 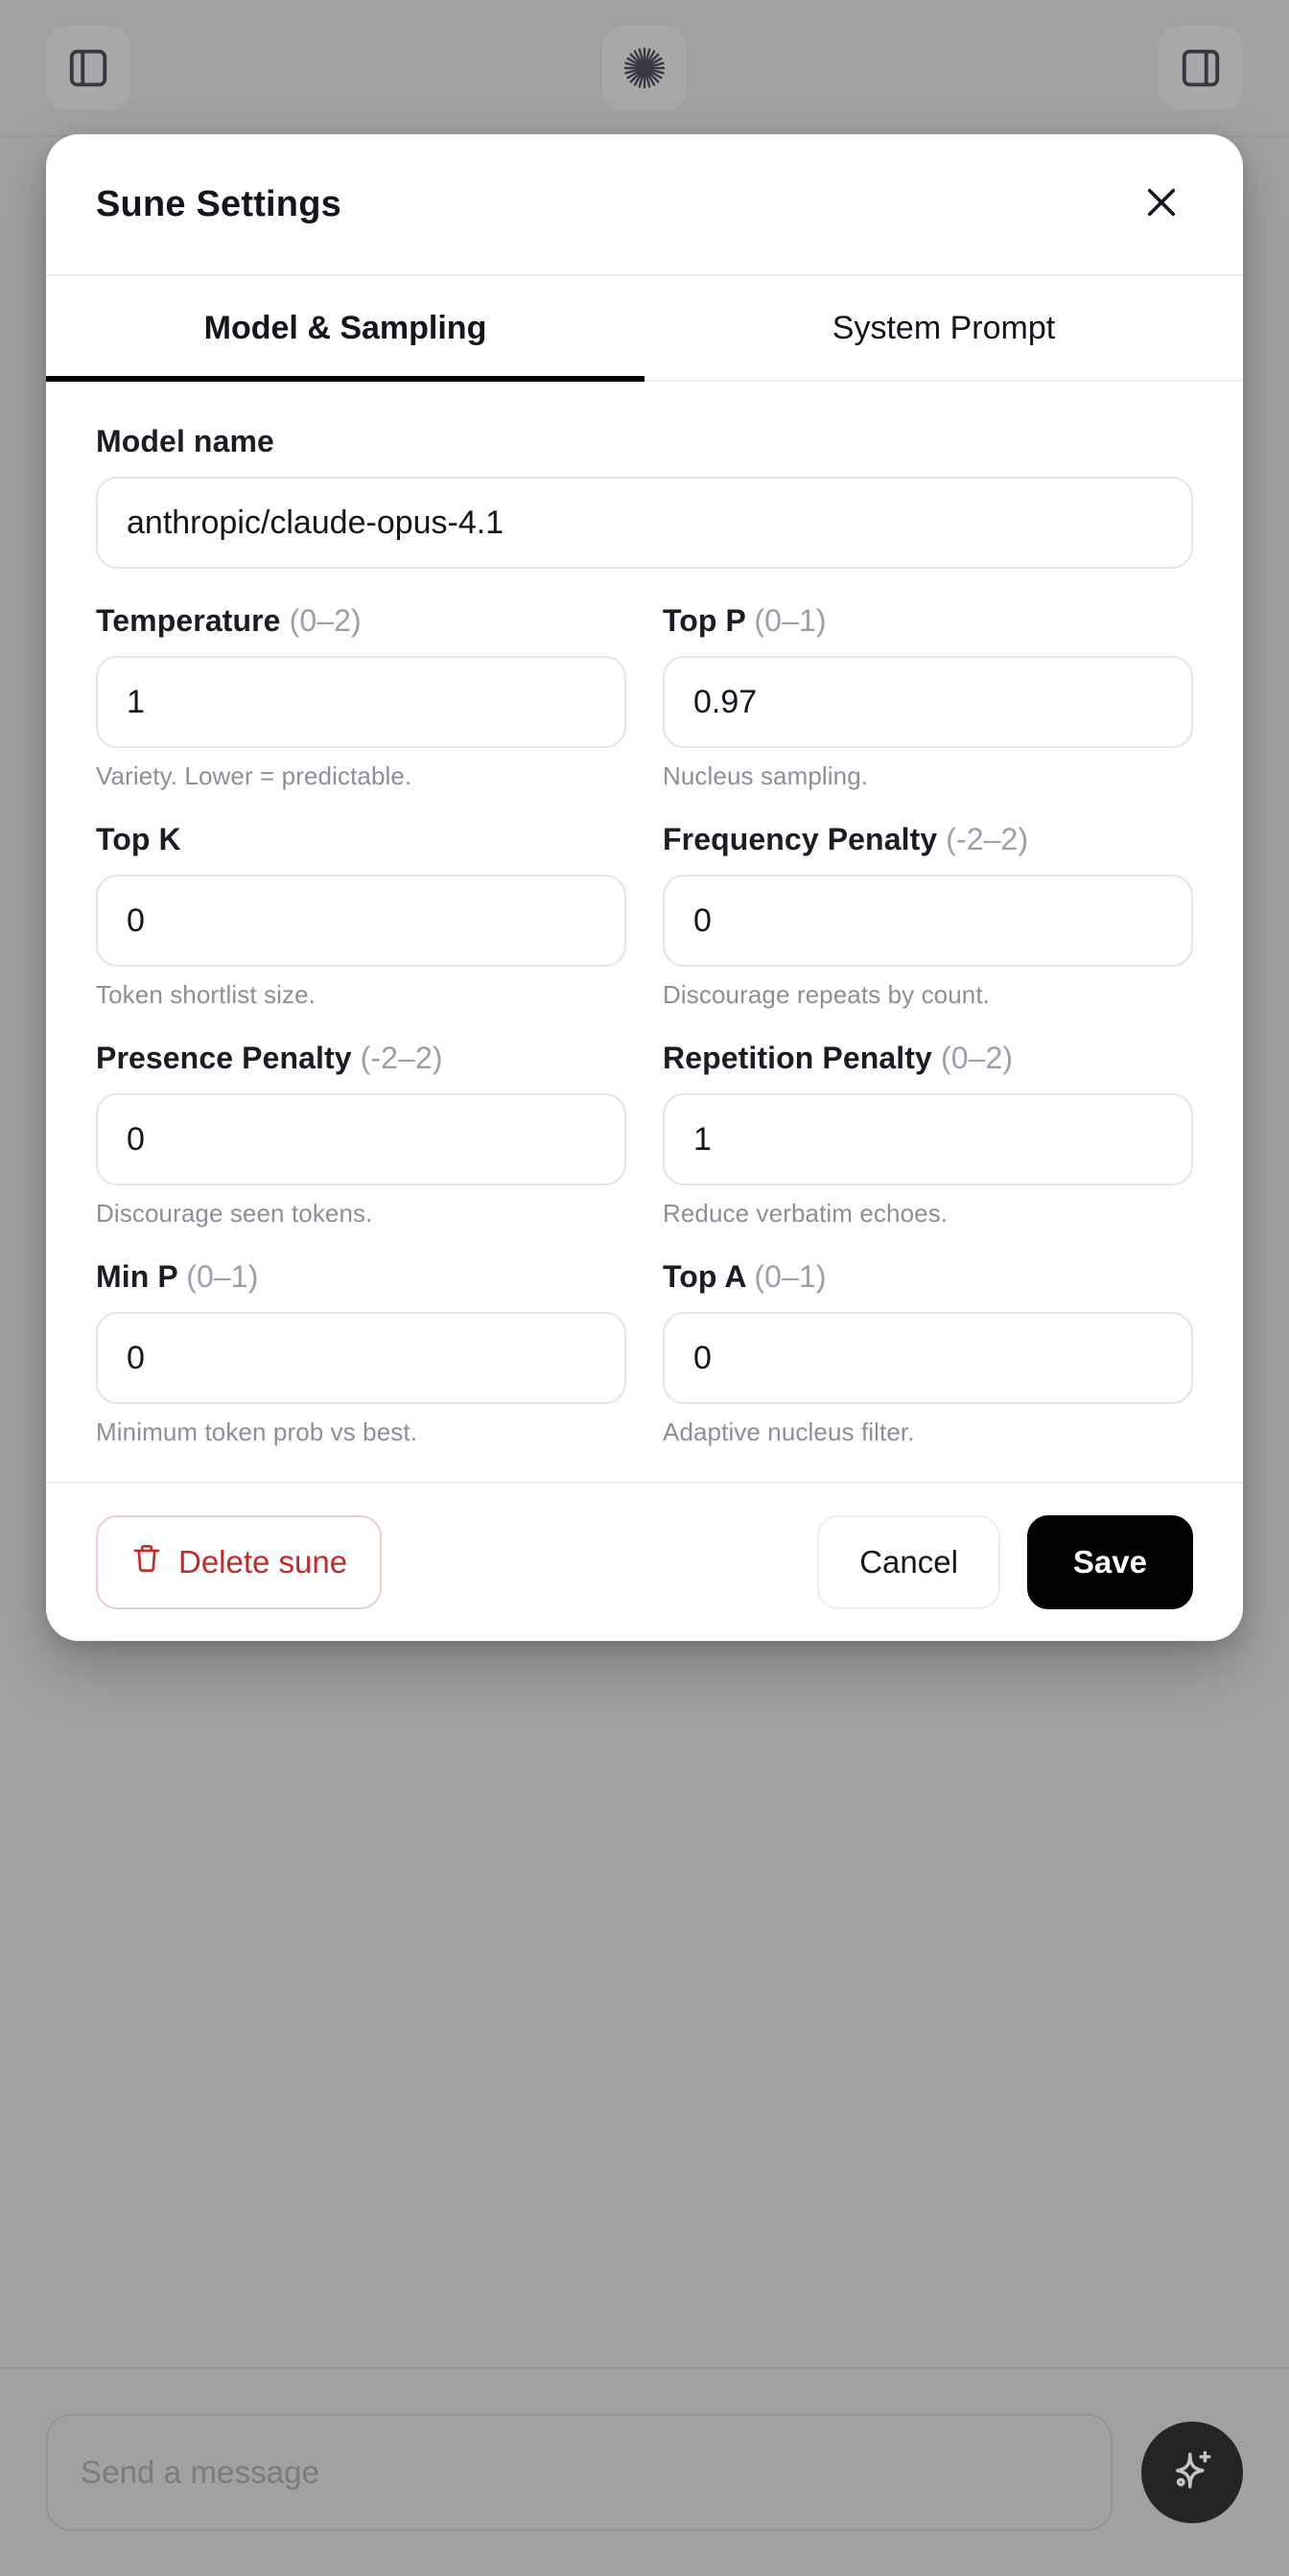 What do you see at coordinates (766, 775) in the screenshot?
I see `field-hint: Nucleus sampling.` at bounding box center [766, 775].